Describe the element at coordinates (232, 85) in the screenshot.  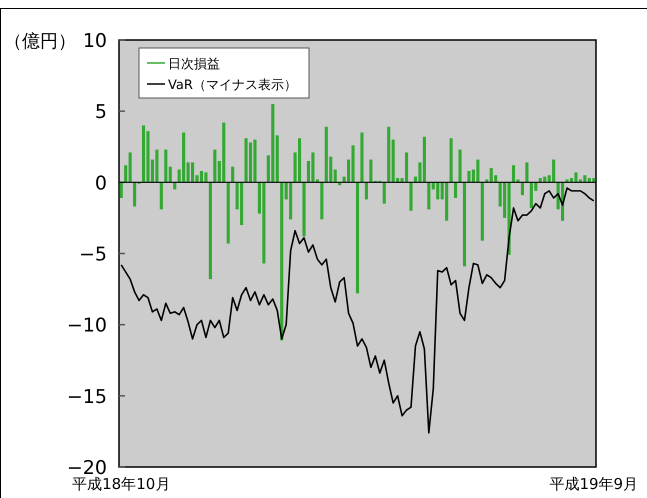
I see `legend-label: VaR（マイナス表示）` at that location.